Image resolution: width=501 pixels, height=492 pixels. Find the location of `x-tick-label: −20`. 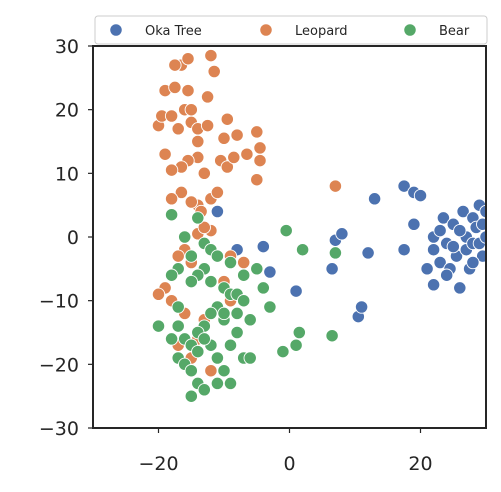

x-tick-label: −20 is located at coordinates (158, 464).